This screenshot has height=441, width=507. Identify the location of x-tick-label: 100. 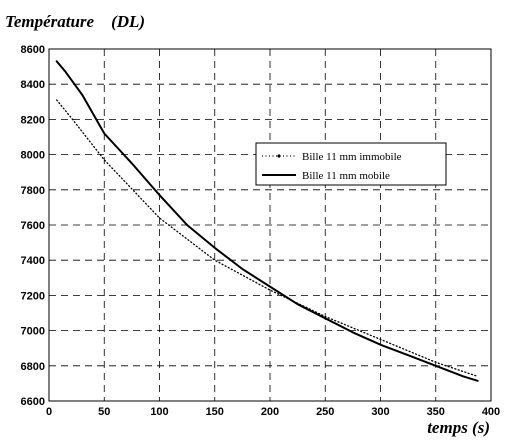
(159, 412).